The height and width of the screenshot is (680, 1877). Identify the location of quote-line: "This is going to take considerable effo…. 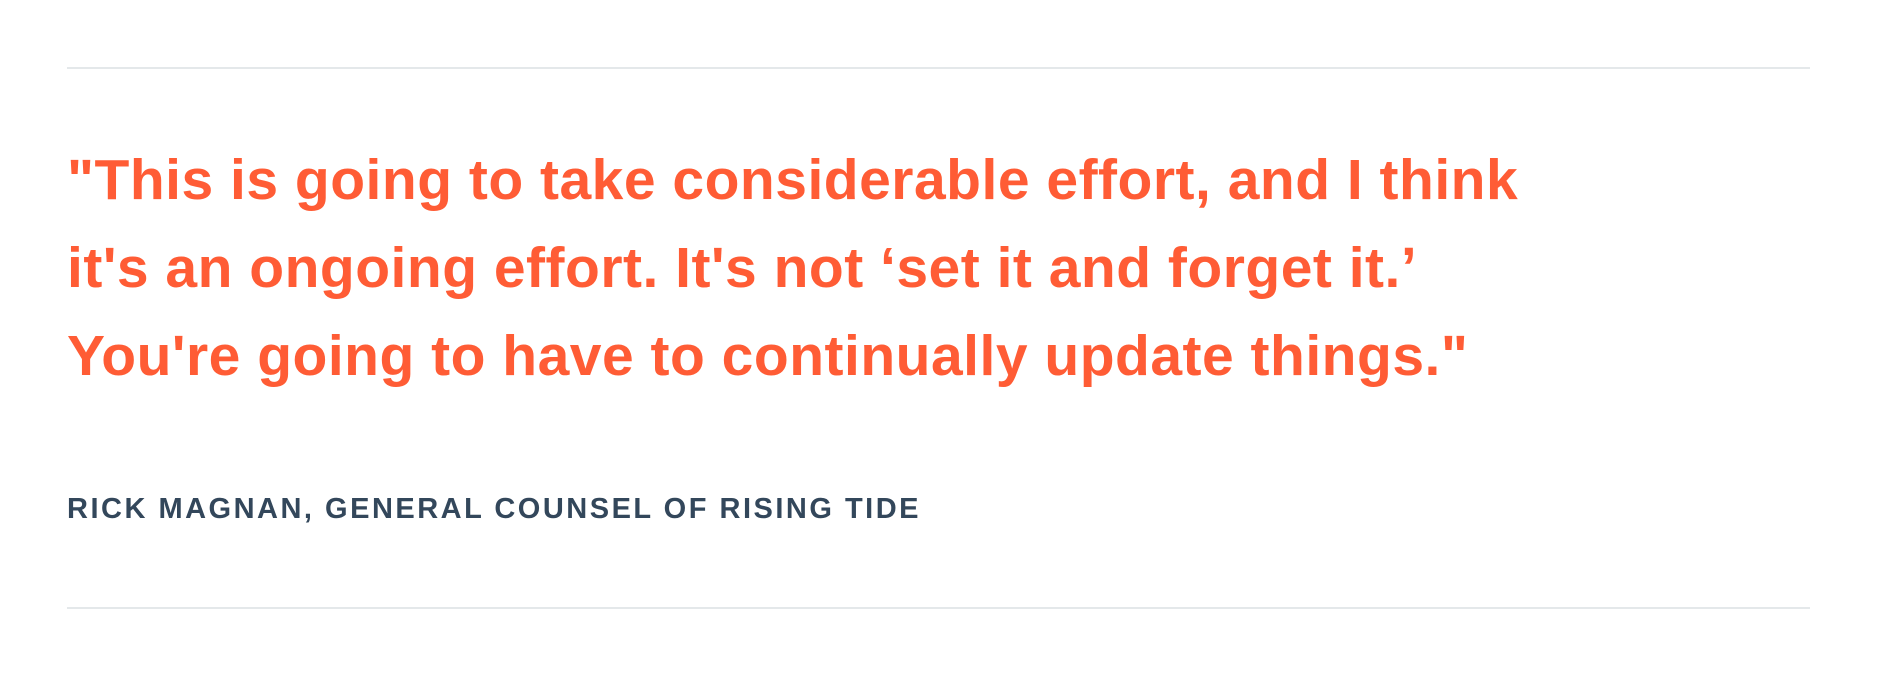
(793, 180).